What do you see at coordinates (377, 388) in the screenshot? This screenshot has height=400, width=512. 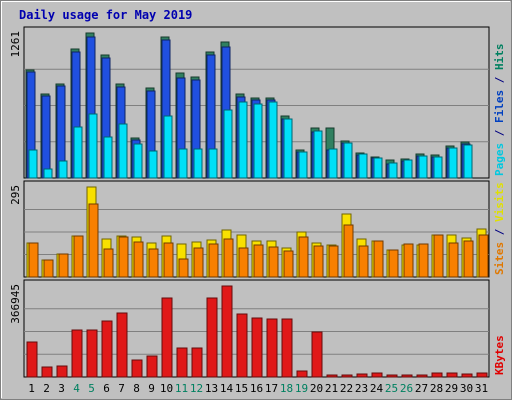 I see `x-tick-label-day-24: 24` at bounding box center [377, 388].